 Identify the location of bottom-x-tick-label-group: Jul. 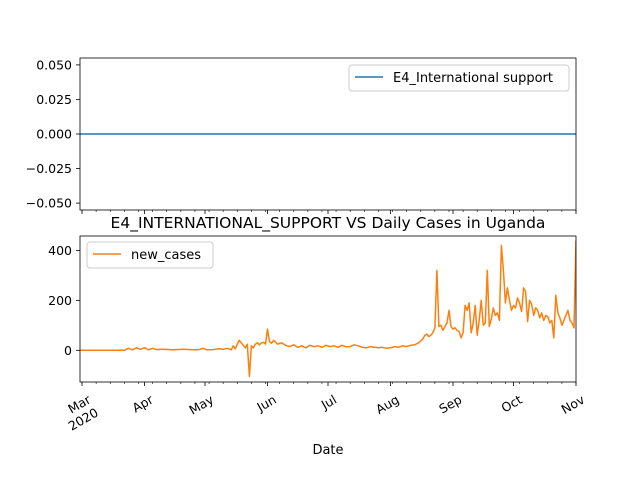
(328, 402).